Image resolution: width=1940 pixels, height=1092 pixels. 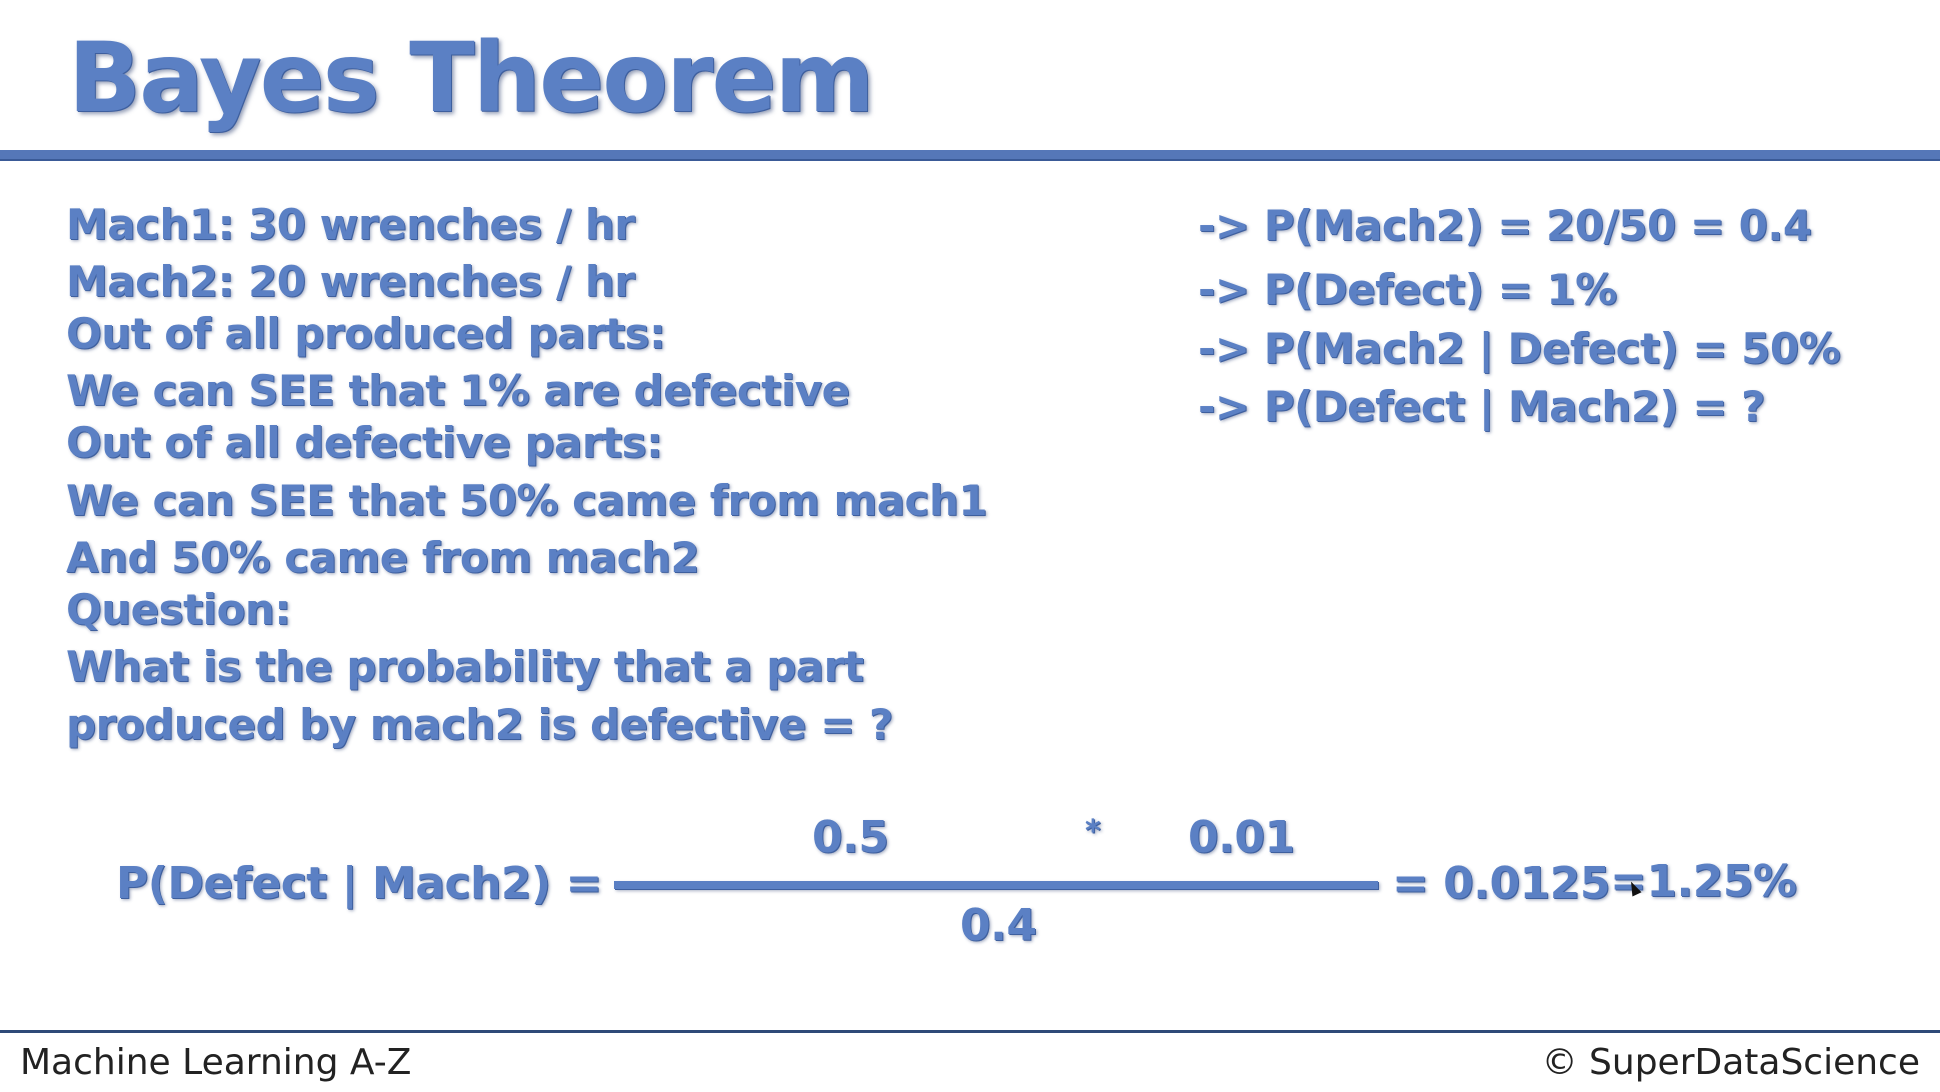 What do you see at coordinates (350, 224) in the screenshot?
I see `given-line-1: Mach1: 30 wrenches / hr` at bounding box center [350, 224].